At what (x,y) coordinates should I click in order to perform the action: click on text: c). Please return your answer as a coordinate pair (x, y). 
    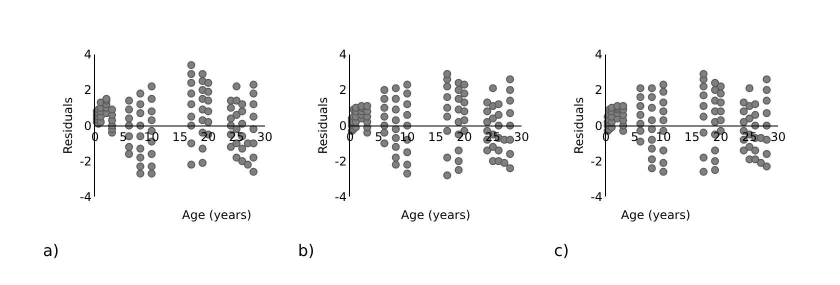
    Looking at the image, I should click on (562, 250).